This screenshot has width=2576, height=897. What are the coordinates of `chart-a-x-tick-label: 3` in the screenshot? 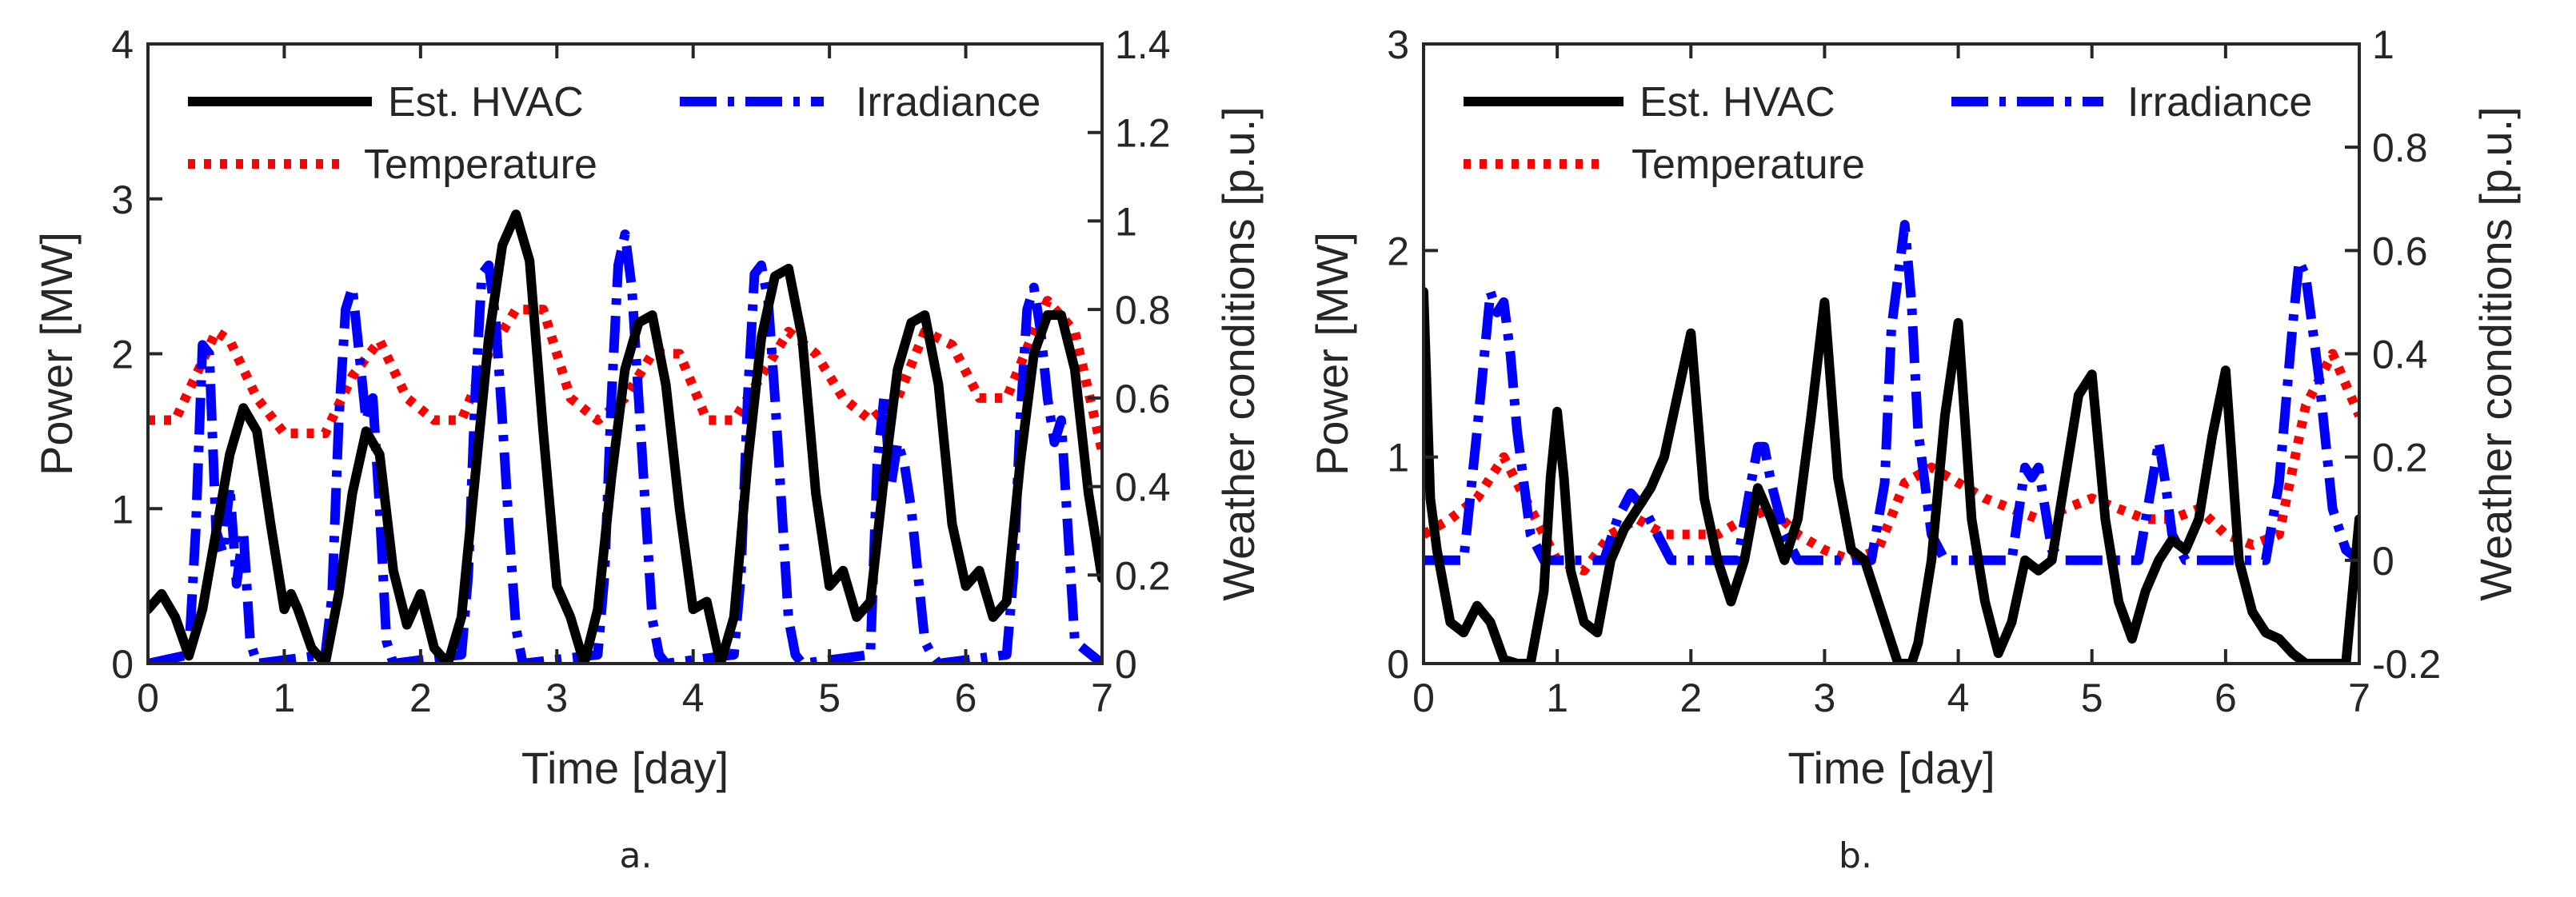 It's located at (557, 698).